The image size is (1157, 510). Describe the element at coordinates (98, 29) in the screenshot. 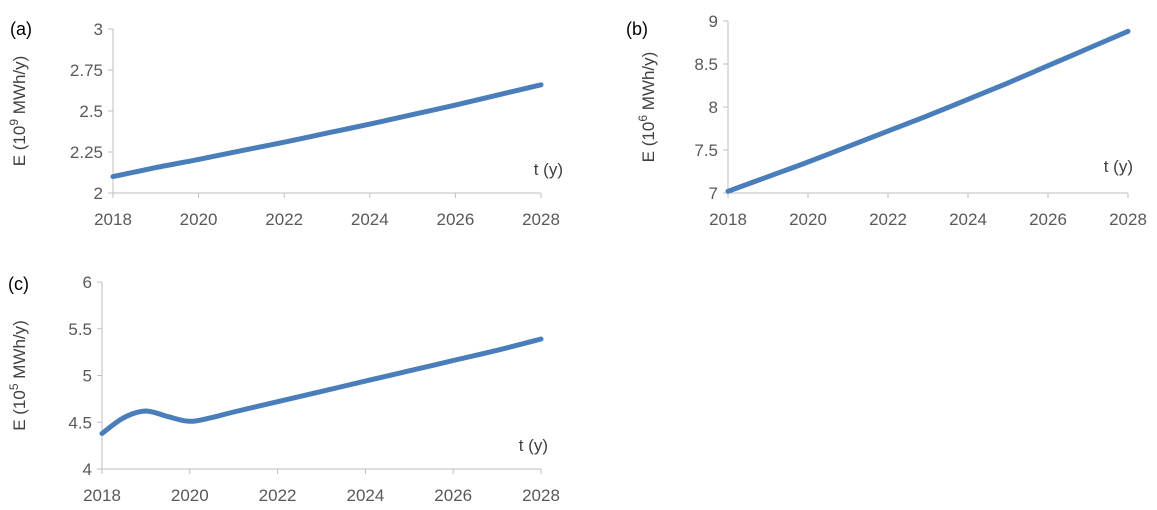

I see `y-tick-label: 3` at that location.